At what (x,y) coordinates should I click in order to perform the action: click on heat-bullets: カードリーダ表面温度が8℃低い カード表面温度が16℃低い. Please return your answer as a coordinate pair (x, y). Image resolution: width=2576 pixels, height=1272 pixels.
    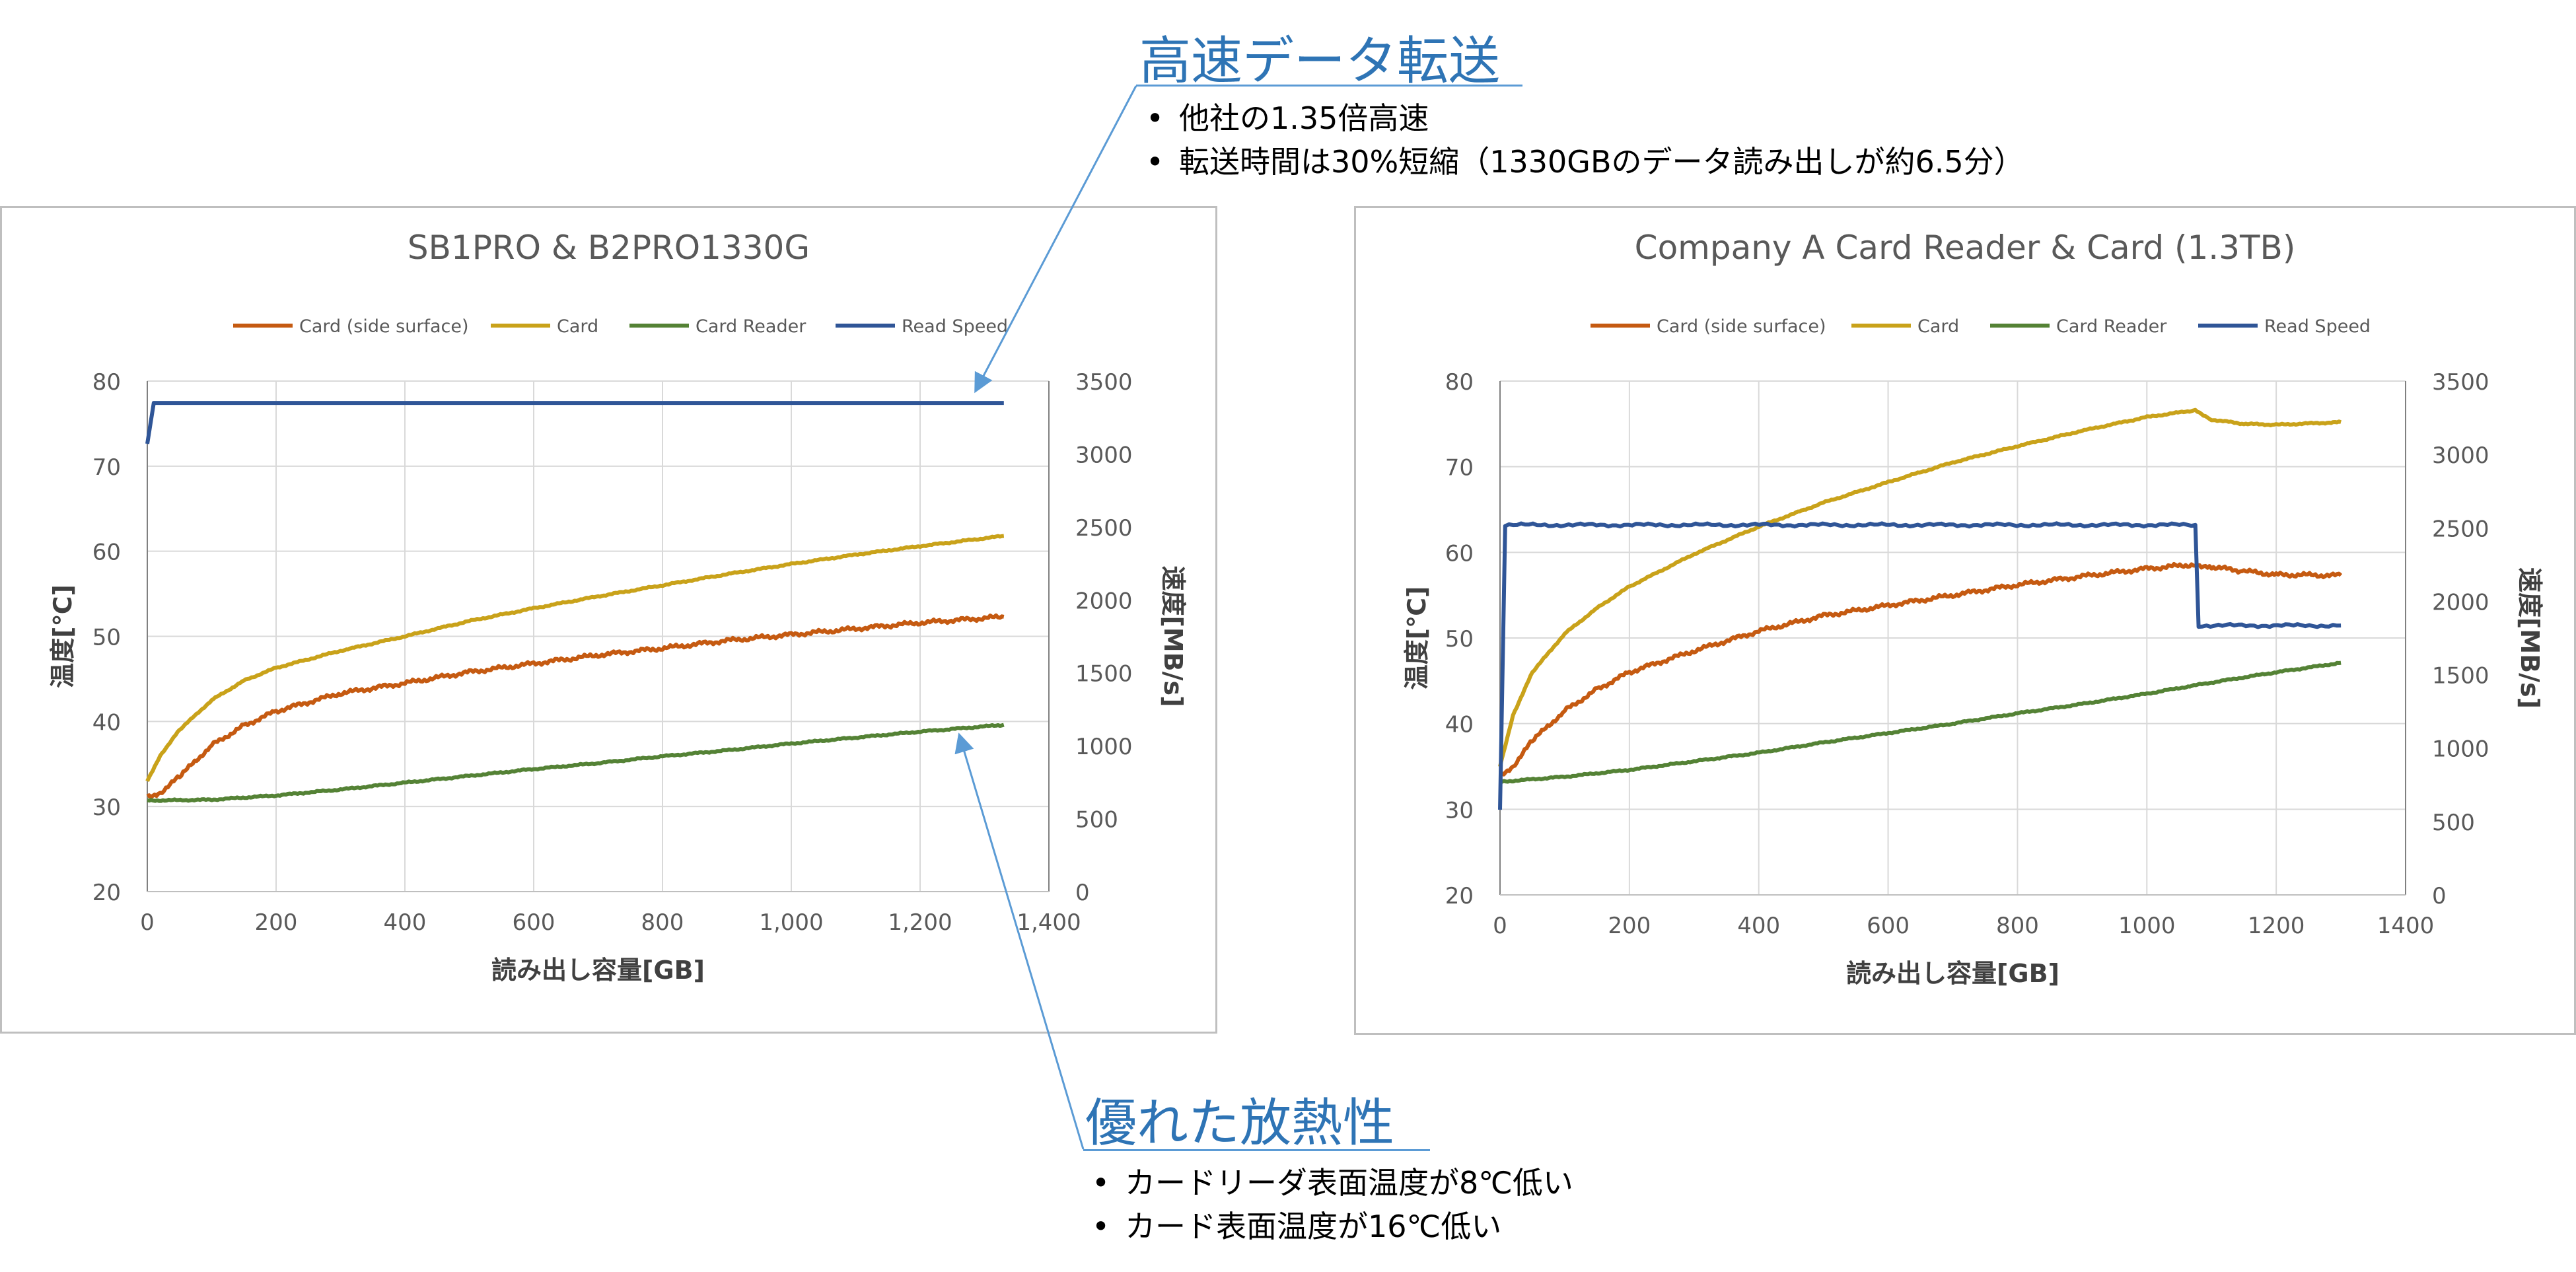
    Looking at the image, I should click on (1332, 1204).